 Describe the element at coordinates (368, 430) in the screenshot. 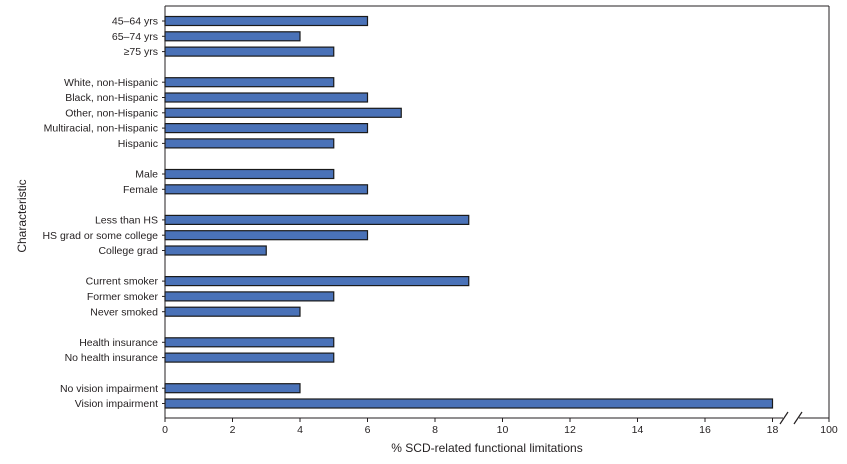

I see `x-tick-label: 6` at that location.